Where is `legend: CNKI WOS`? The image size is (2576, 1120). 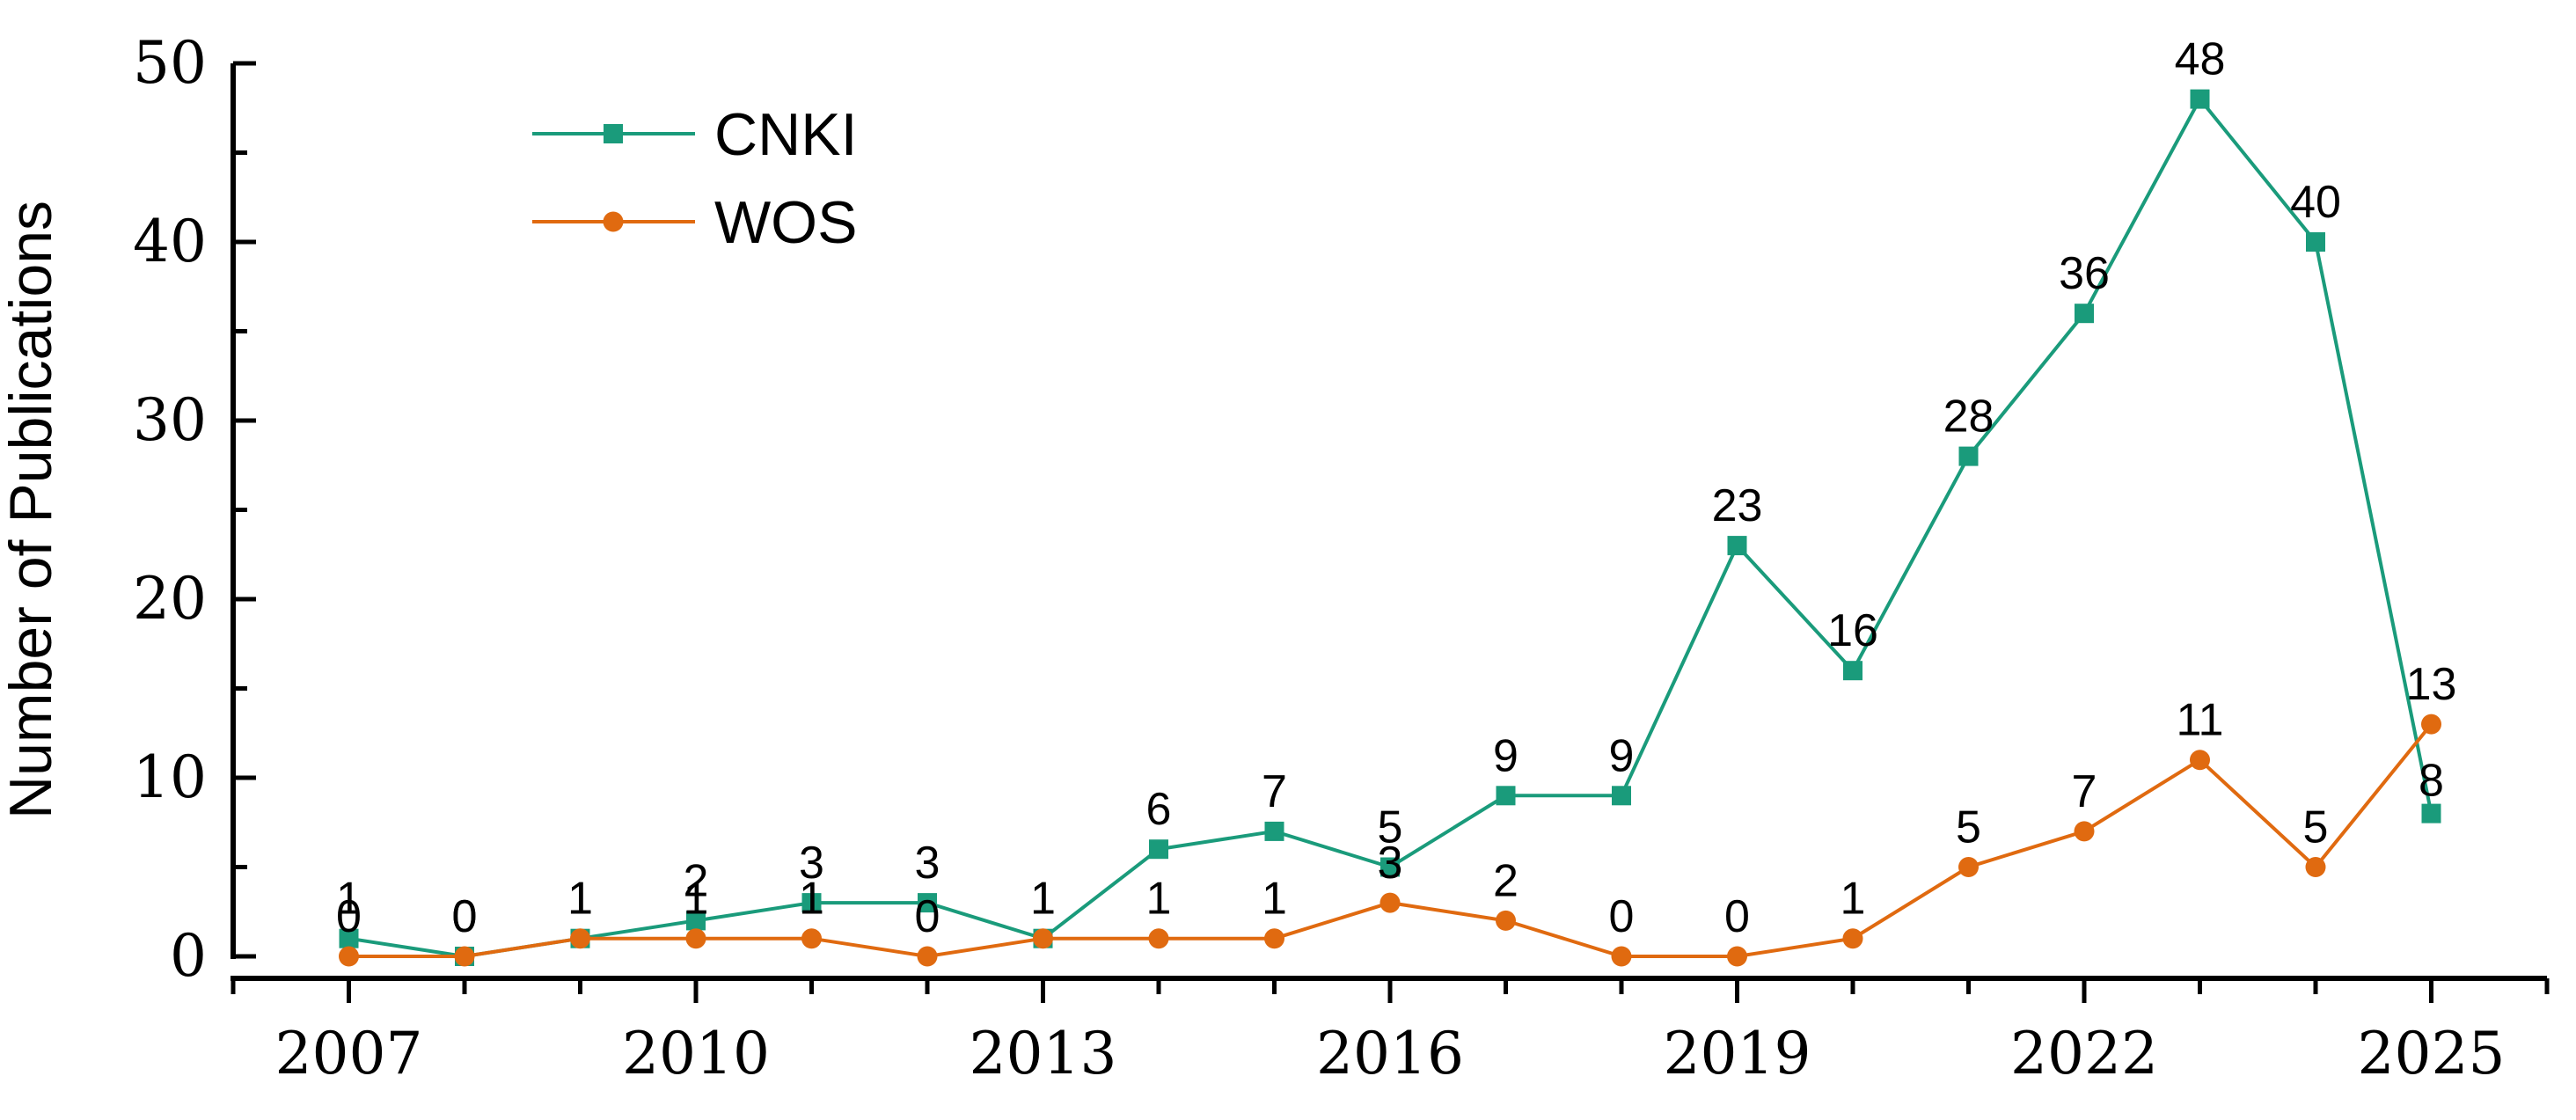
legend: CNKI WOS is located at coordinates (694, 178).